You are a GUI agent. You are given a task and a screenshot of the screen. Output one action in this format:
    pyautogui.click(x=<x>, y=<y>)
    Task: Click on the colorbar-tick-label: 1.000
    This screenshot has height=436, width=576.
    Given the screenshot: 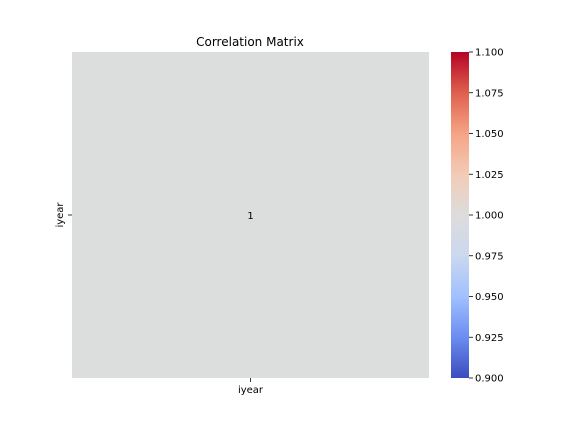 What is the action you would take?
    pyautogui.click(x=489, y=216)
    